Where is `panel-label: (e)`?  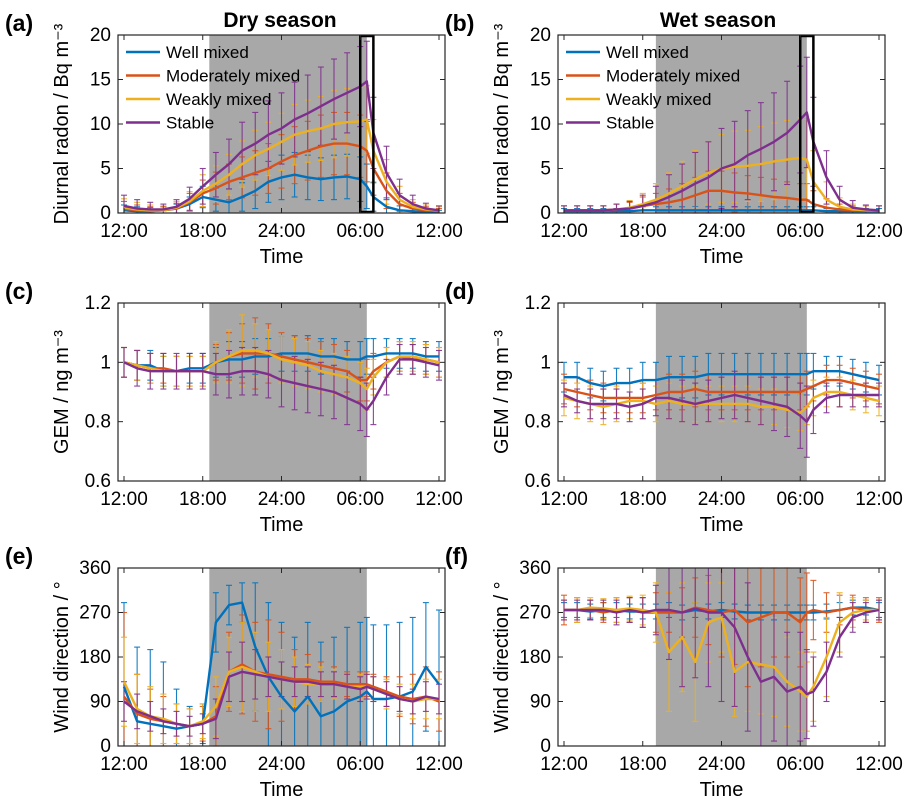
panel-label: (e) is located at coordinates (19, 556).